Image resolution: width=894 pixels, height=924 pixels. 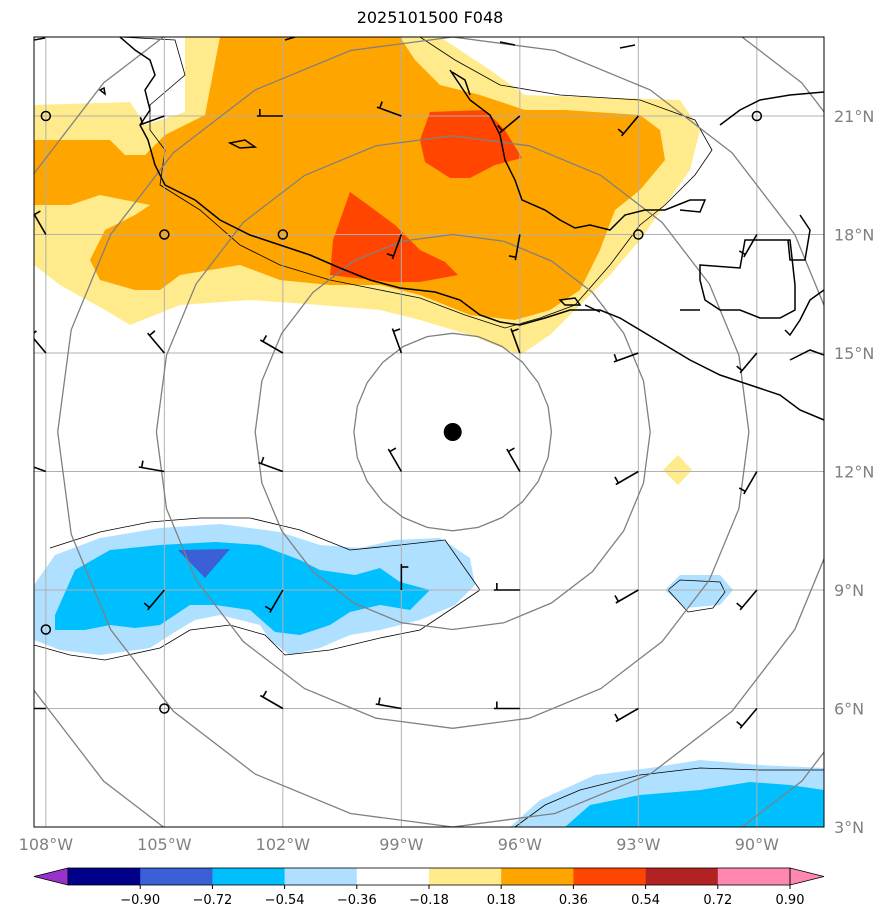 I want to click on colorbar-label: 0.54, so click(x=645, y=900).